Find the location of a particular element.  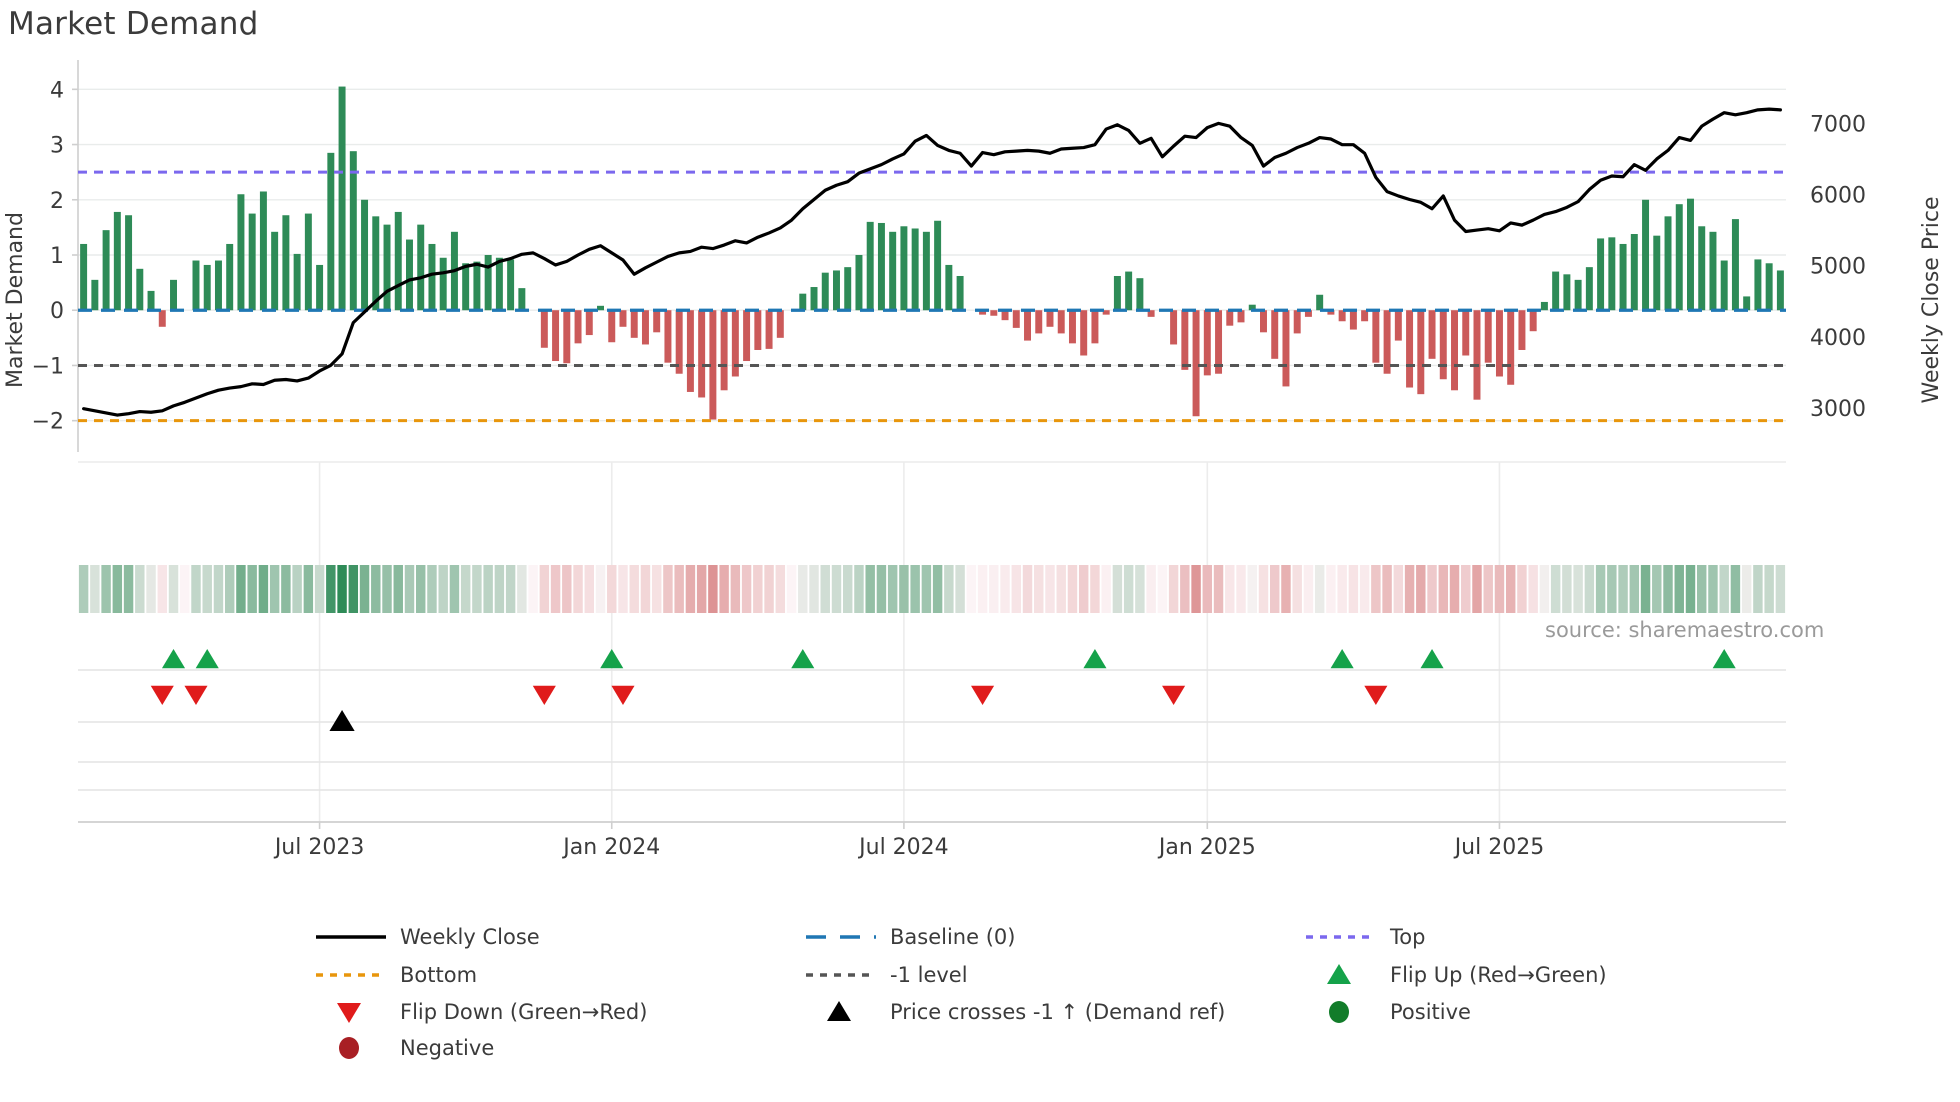

page-title: Market Demand is located at coordinates (133, 24).